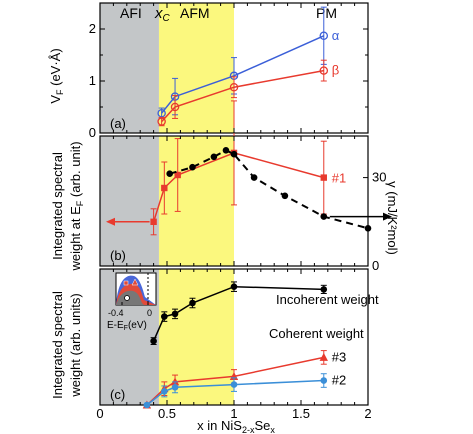 This screenshot has width=473, height=434. Describe the element at coordinates (129, 204) in the screenshot. I see `region-afi` at that location.